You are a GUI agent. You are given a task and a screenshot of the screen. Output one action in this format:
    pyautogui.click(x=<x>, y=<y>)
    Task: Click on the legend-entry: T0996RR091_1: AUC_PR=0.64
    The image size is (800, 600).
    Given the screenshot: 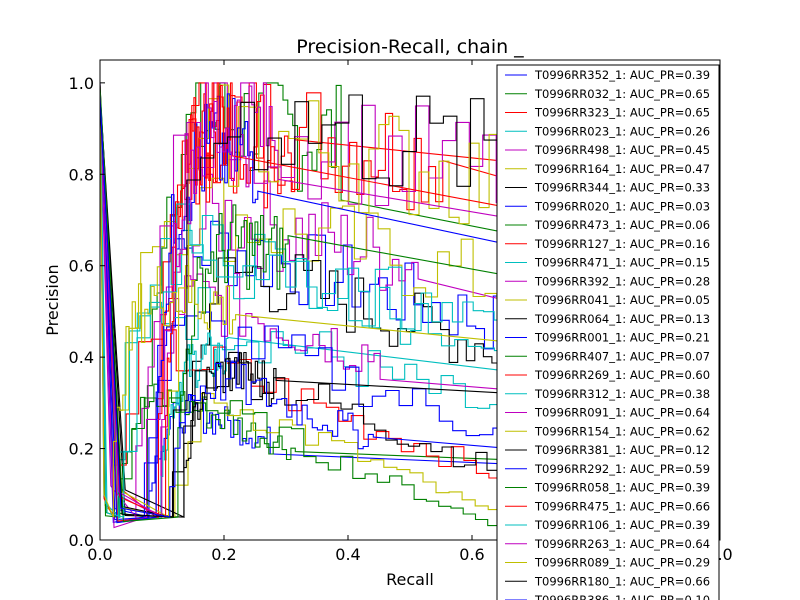 What is the action you would take?
    pyautogui.click(x=622, y=413)
    